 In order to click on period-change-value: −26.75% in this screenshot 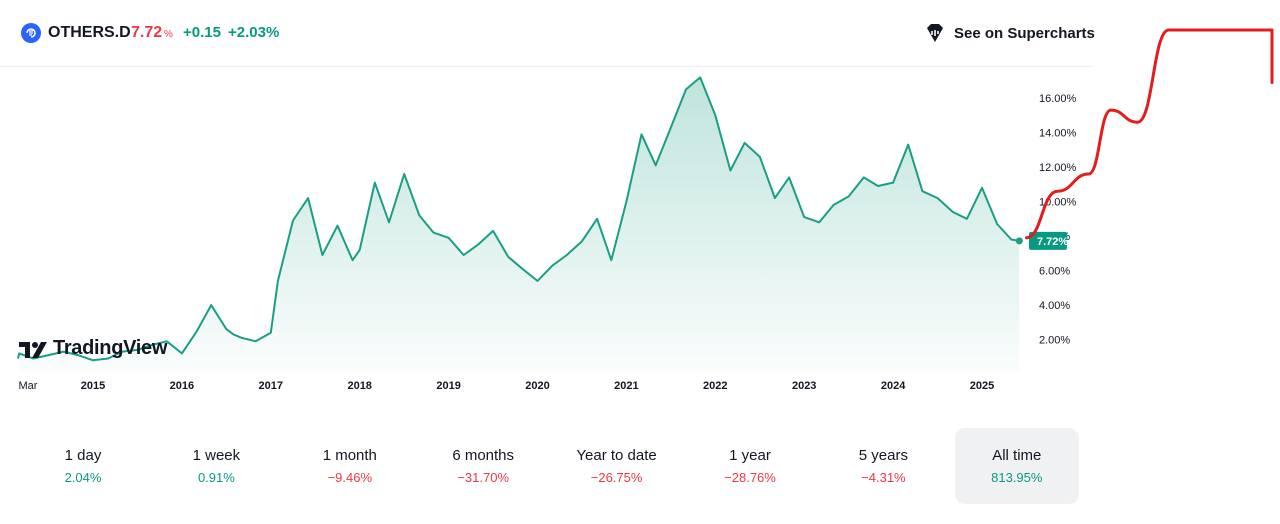, I will do `click(616, 477)`.